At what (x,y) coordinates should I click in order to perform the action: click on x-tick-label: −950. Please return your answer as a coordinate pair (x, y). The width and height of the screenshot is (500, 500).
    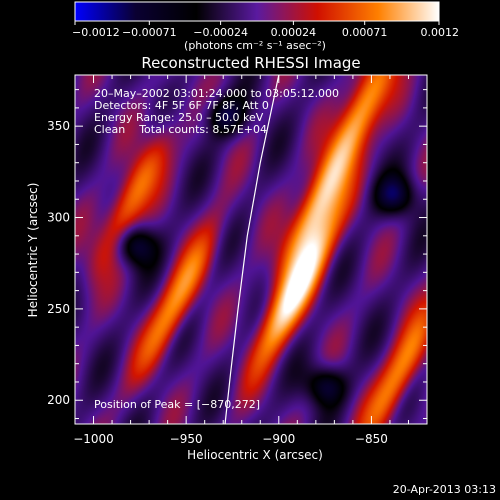
    Looking at the image, I should click on (186, 439).